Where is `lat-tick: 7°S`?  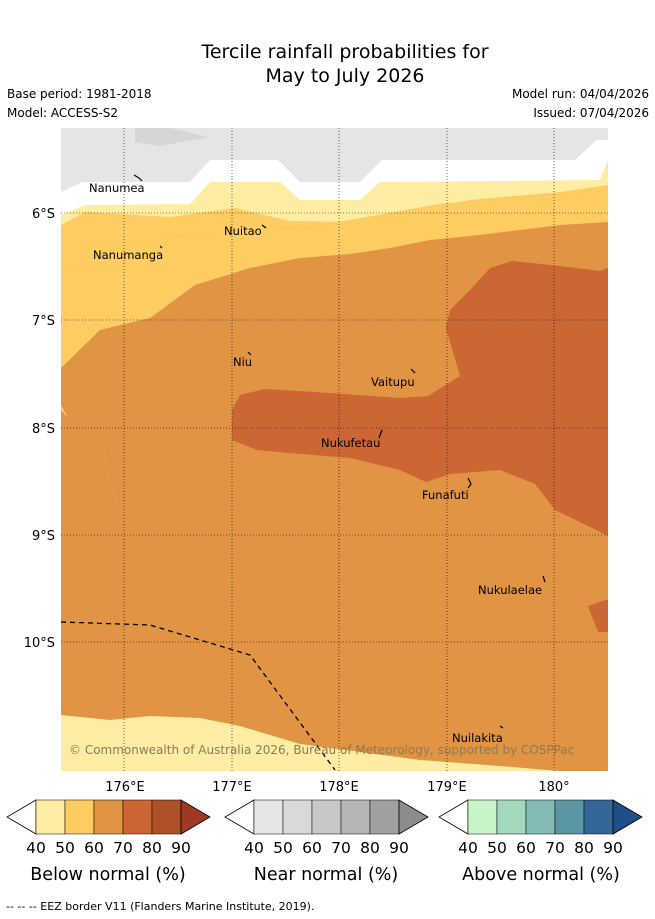 lat-tick: 7°S is located at coordinates (43, 321).